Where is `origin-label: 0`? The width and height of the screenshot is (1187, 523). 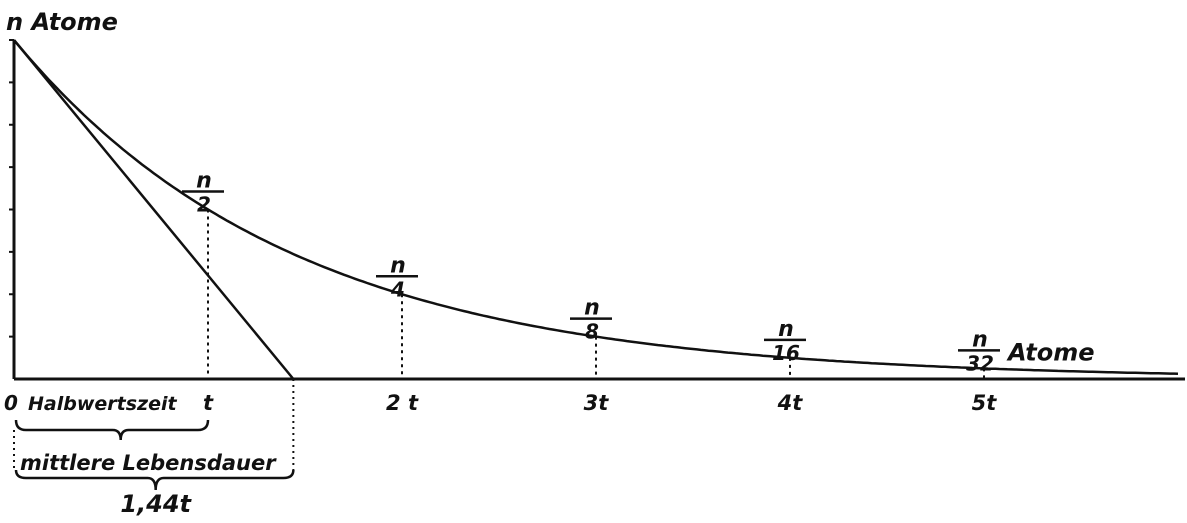 origin-label: 0 is located at coordinates (11, 403).